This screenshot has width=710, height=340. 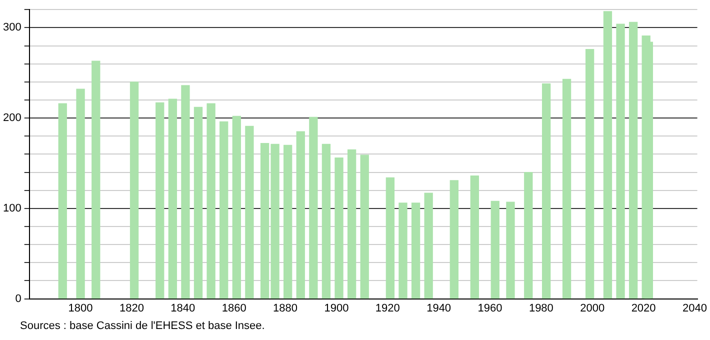 What do you see at coordinates (694, 308) in the screenshot?
I see `x-tick-label: 2040` at bounding box center [694, 308].